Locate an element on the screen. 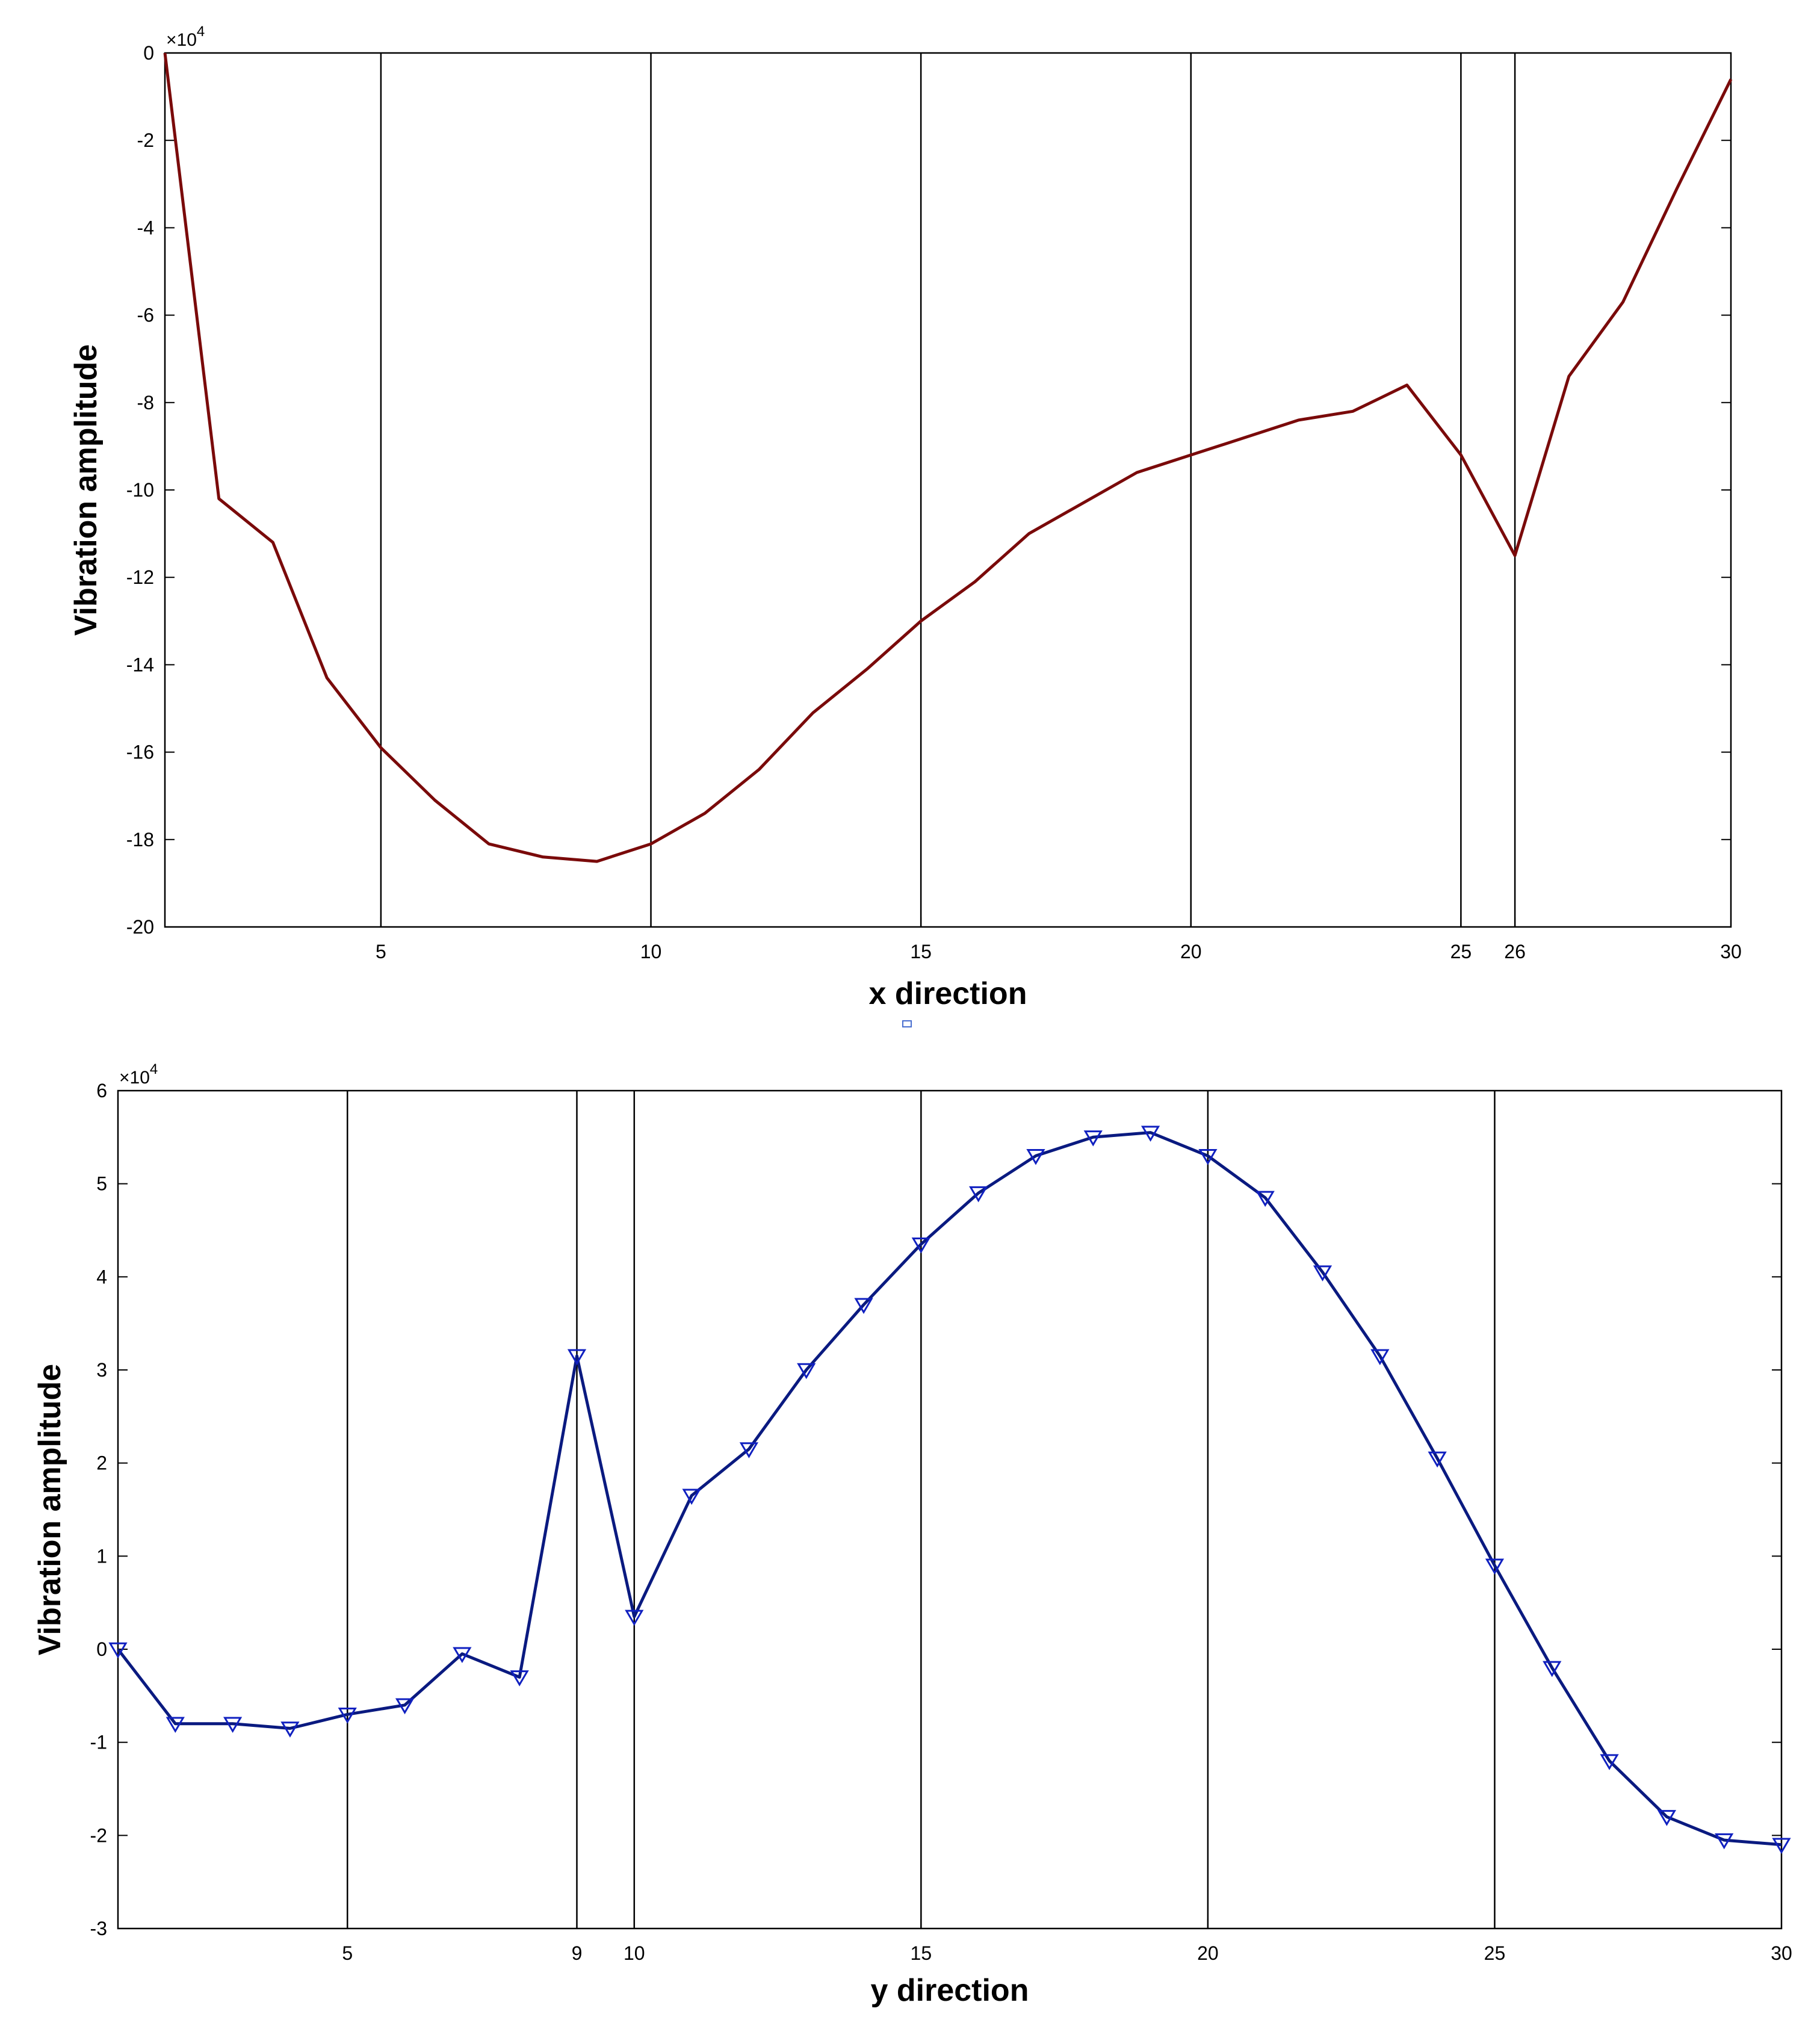 The width and height of the screenshot is (1820, 2020). y-tick-label: 2 is located at coordinates (101, 1463).